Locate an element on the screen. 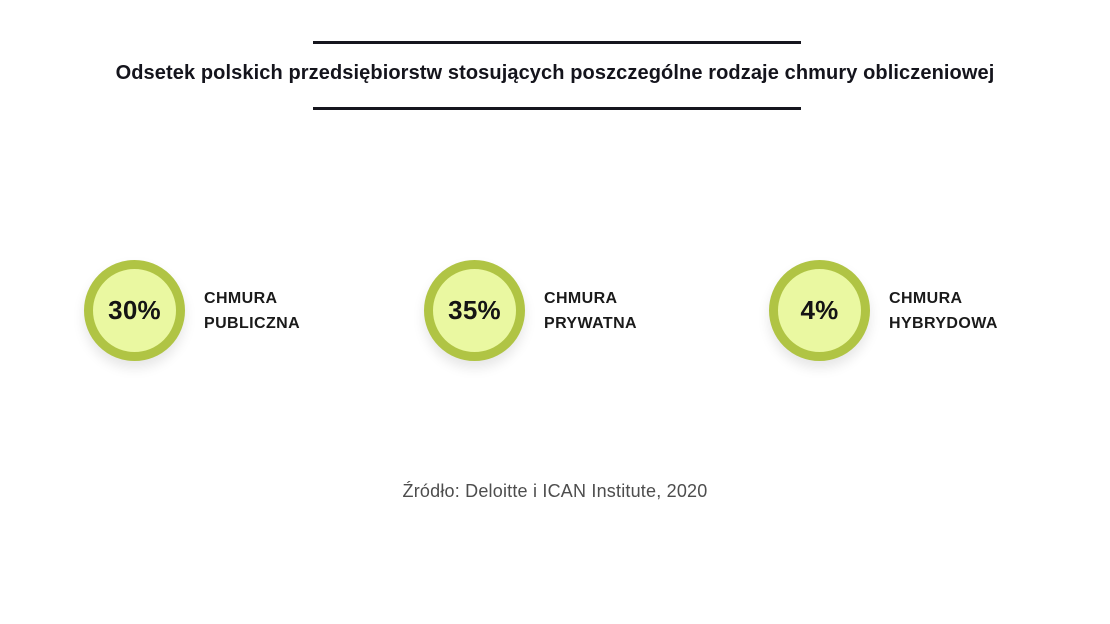  stat-circle-publiczna: 30% is located at coordinates (134, 310).